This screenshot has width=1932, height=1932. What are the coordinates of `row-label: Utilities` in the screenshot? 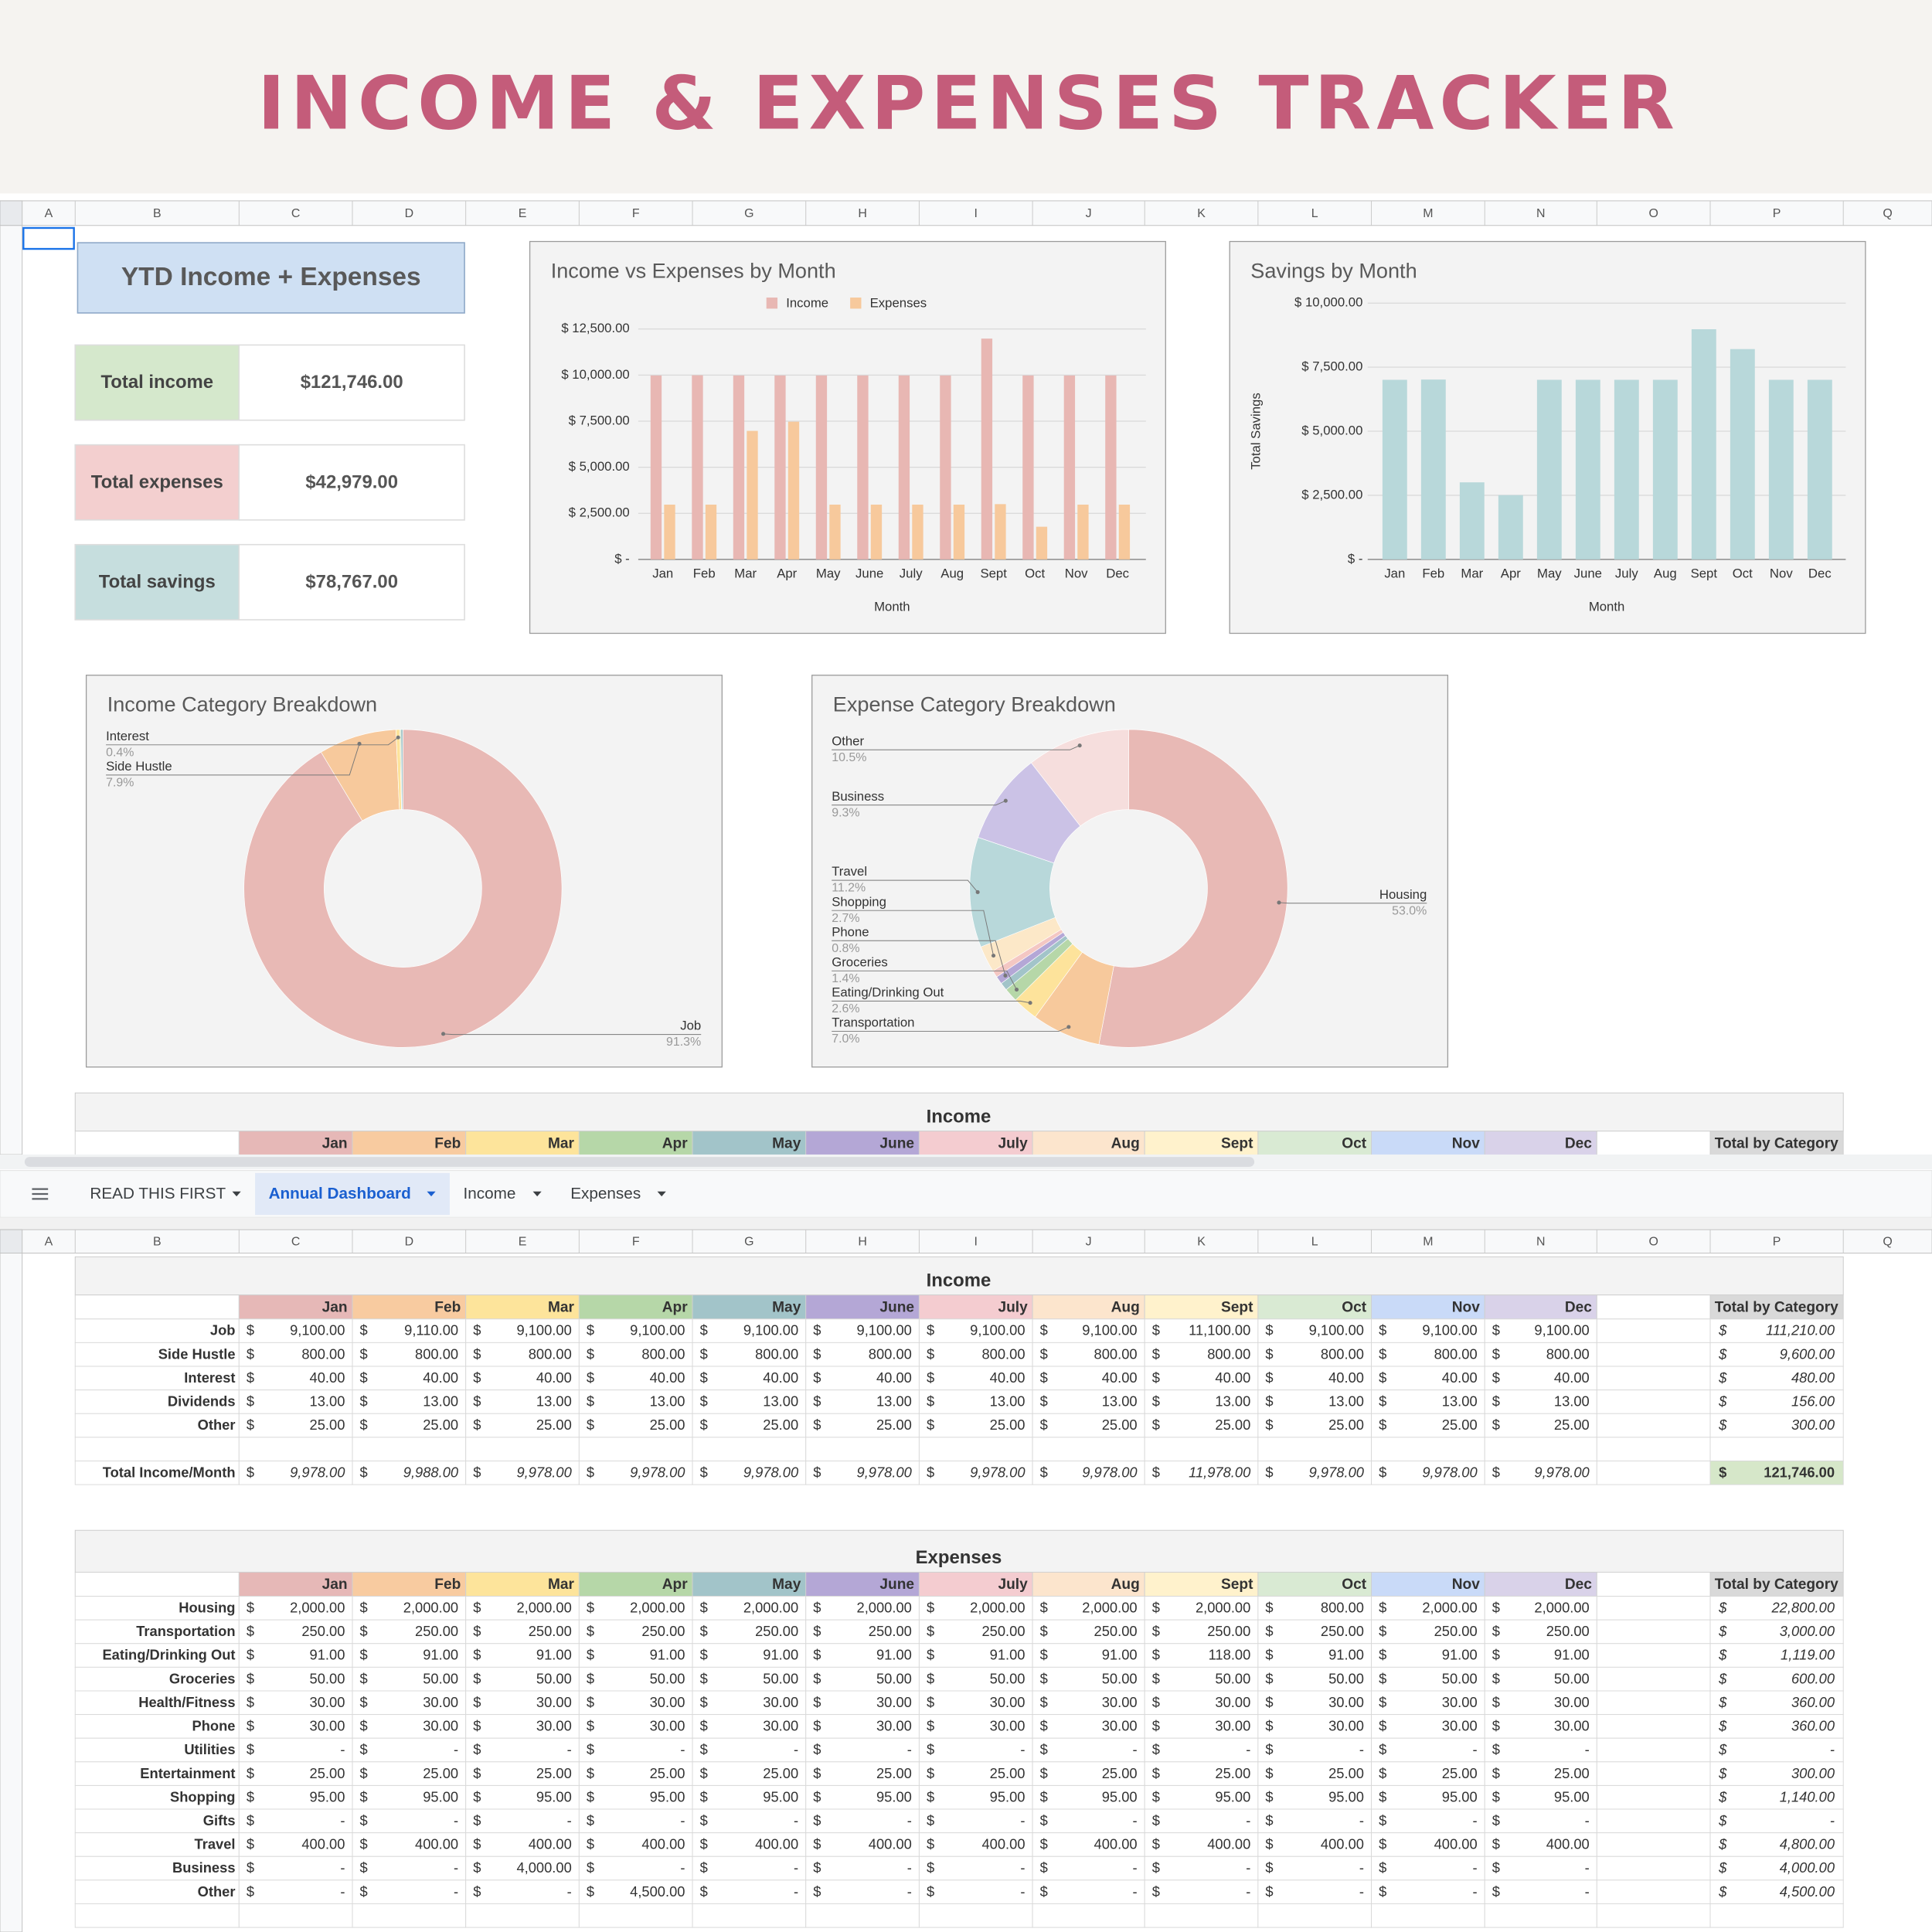 It's located at (209, 1749).